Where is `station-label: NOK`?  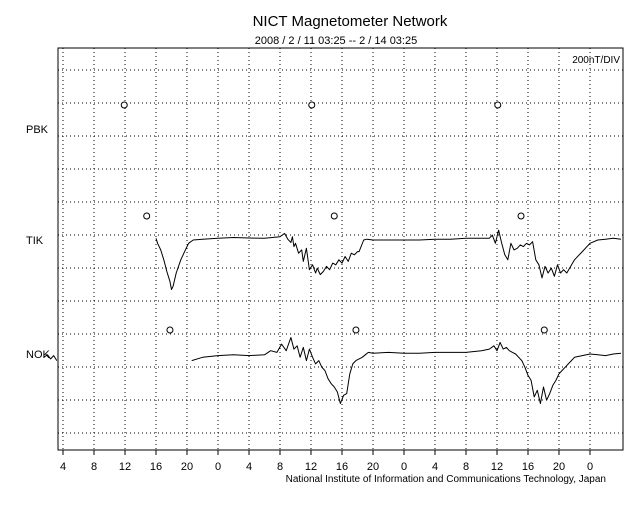 station-label: NOK is located at coordinates (38, 355).